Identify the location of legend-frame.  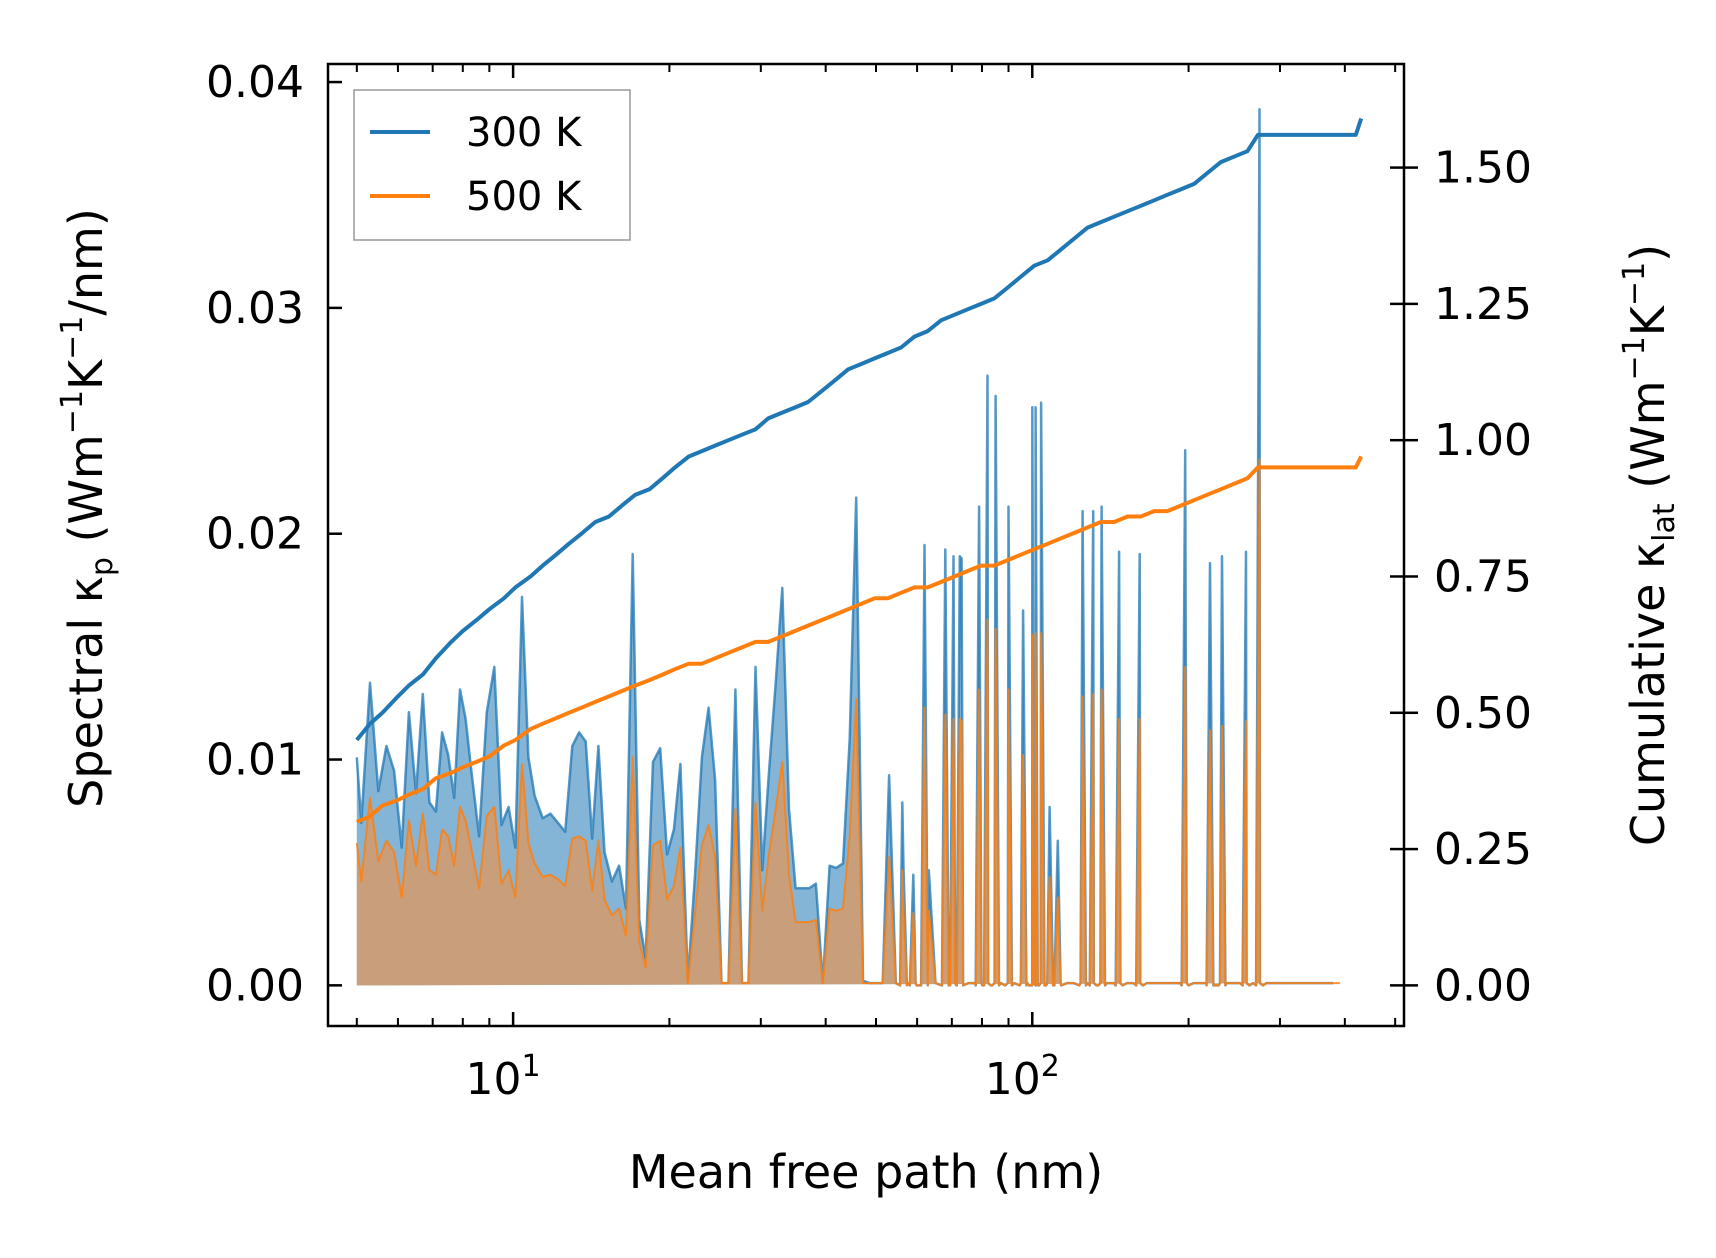
(492, 165).